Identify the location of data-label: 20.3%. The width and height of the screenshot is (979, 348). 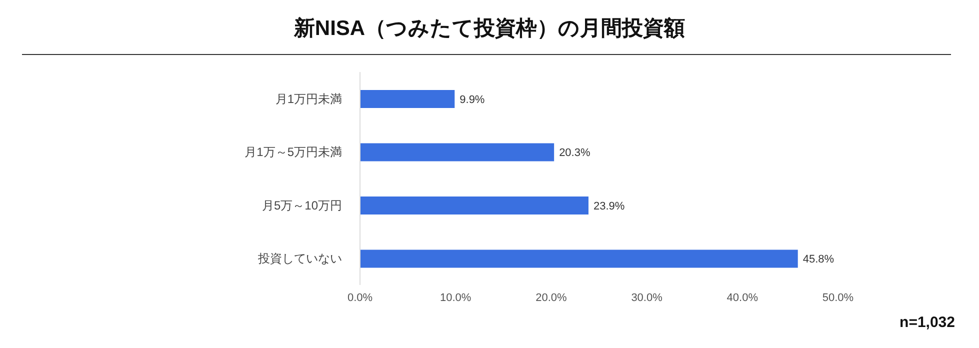
(574, 153).